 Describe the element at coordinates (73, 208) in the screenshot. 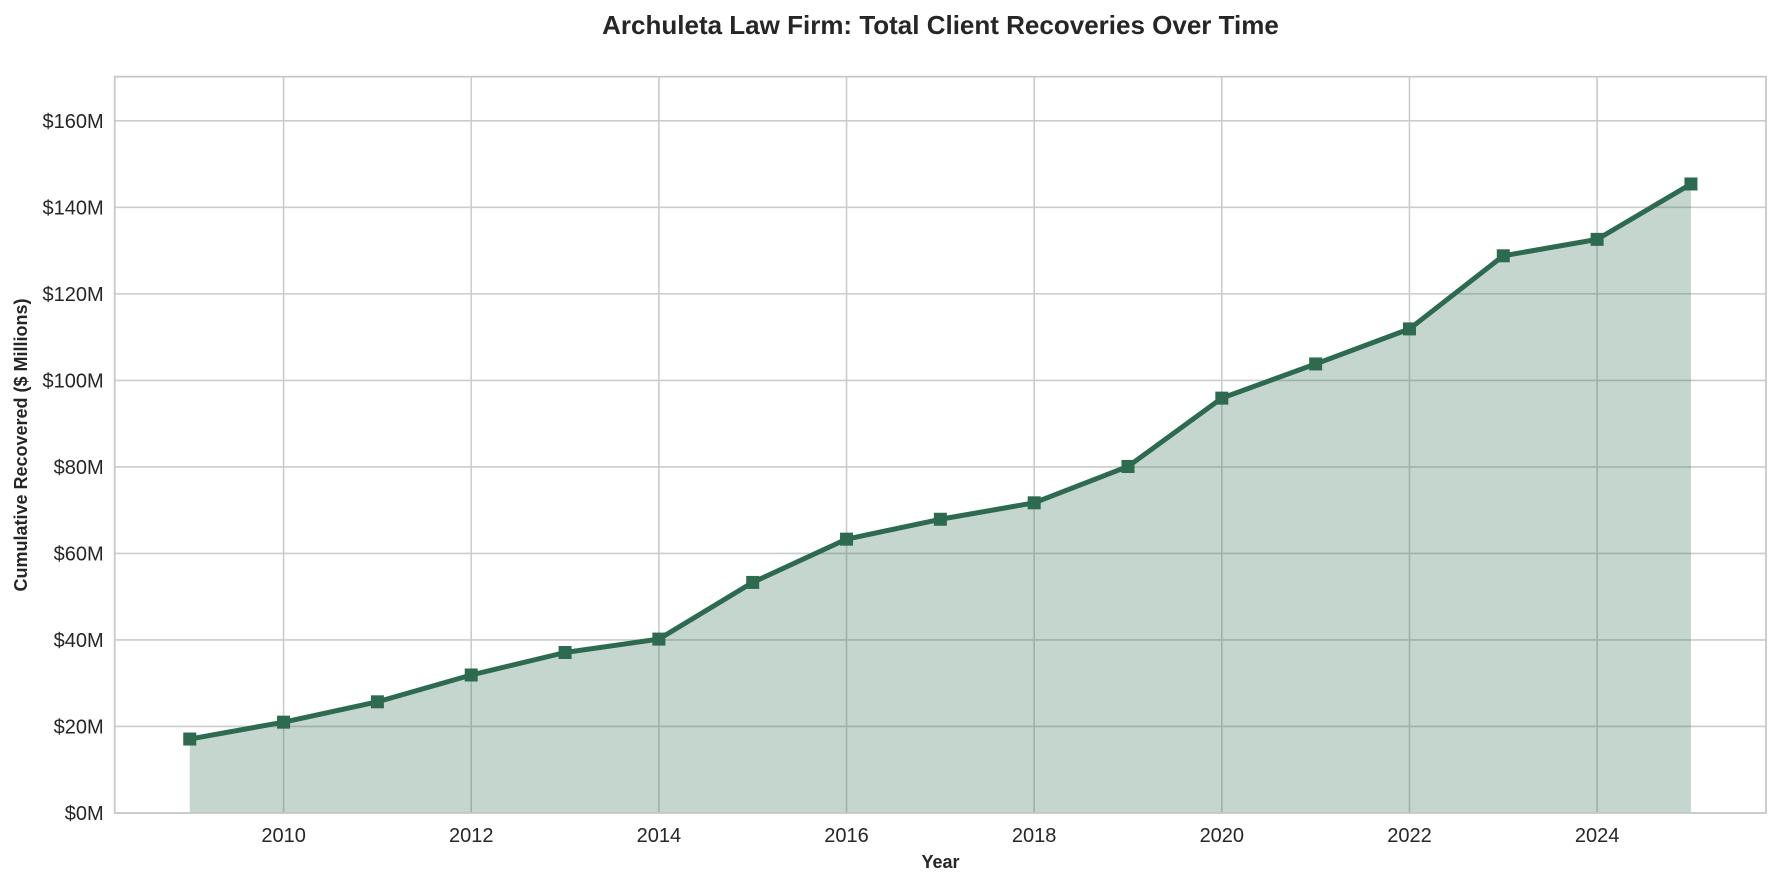

I see `y-tick-label: $140M` at that location.